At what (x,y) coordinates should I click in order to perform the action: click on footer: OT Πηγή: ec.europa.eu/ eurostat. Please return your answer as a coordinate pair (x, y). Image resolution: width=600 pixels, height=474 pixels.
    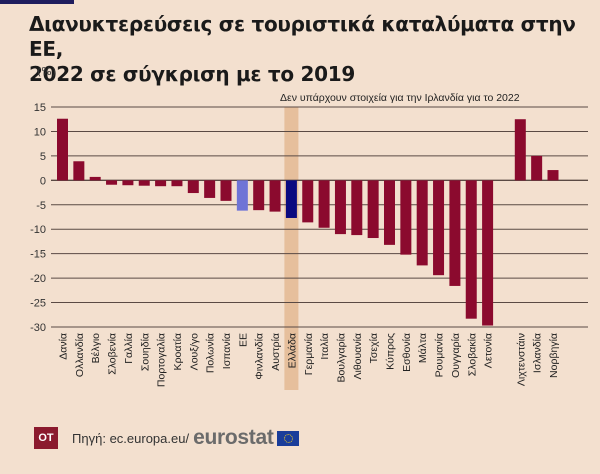
    Looking at the image, I should click on (166, 437).